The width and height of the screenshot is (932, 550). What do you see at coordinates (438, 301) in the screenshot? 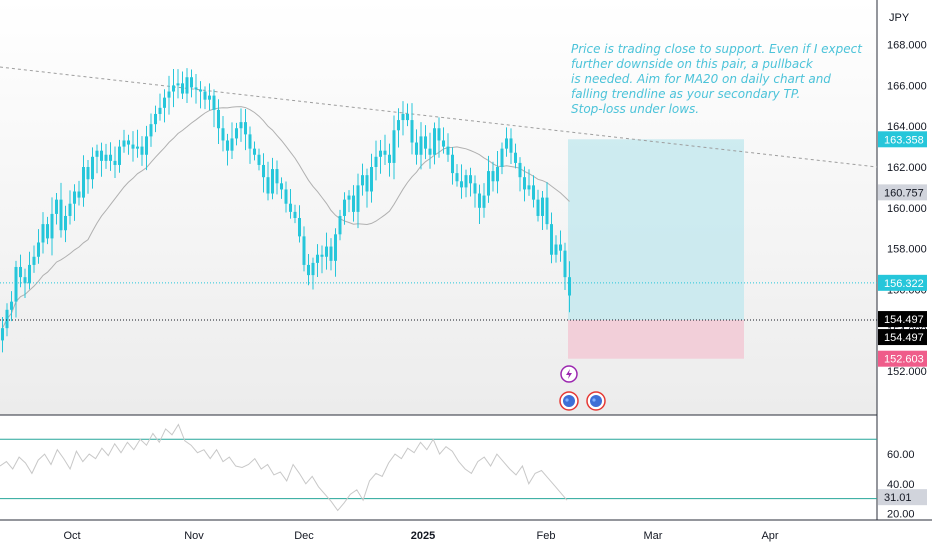
I see `price-lines` at bounding box center [438, 301].